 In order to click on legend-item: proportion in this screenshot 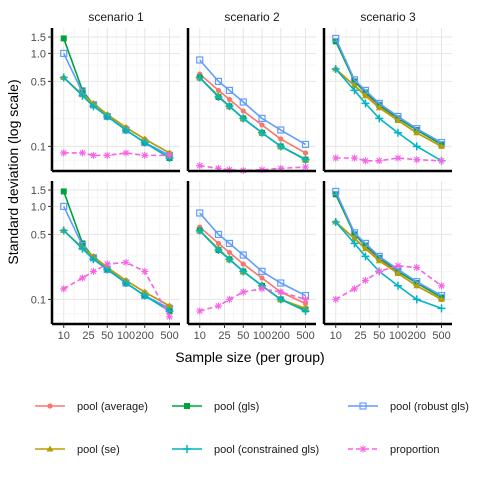, I will do `click(394, 450)`.